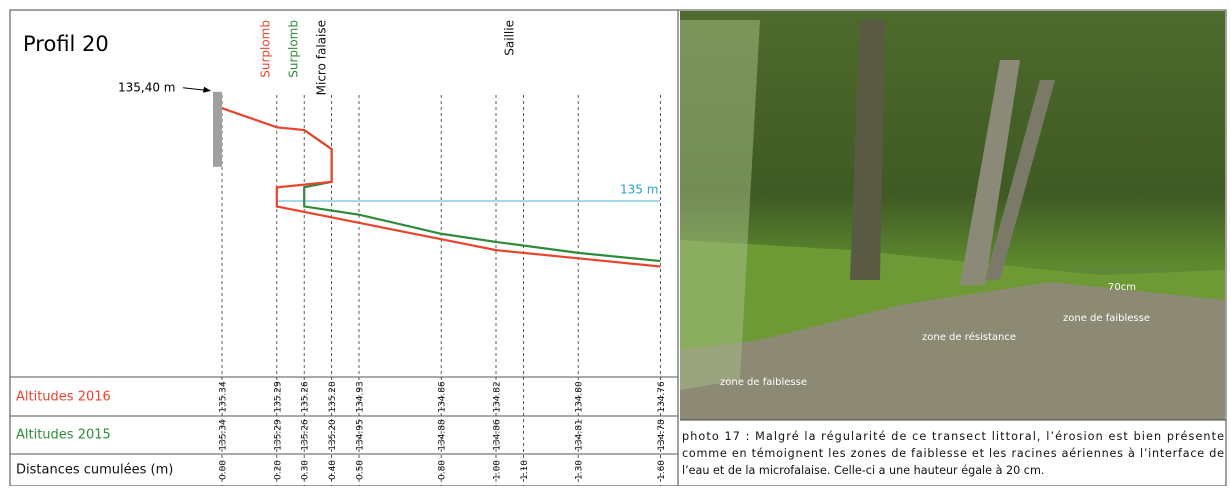  Describe the element at coordinates (662, 397) in the screenshot. I see `table-value: 134.76` at that location.